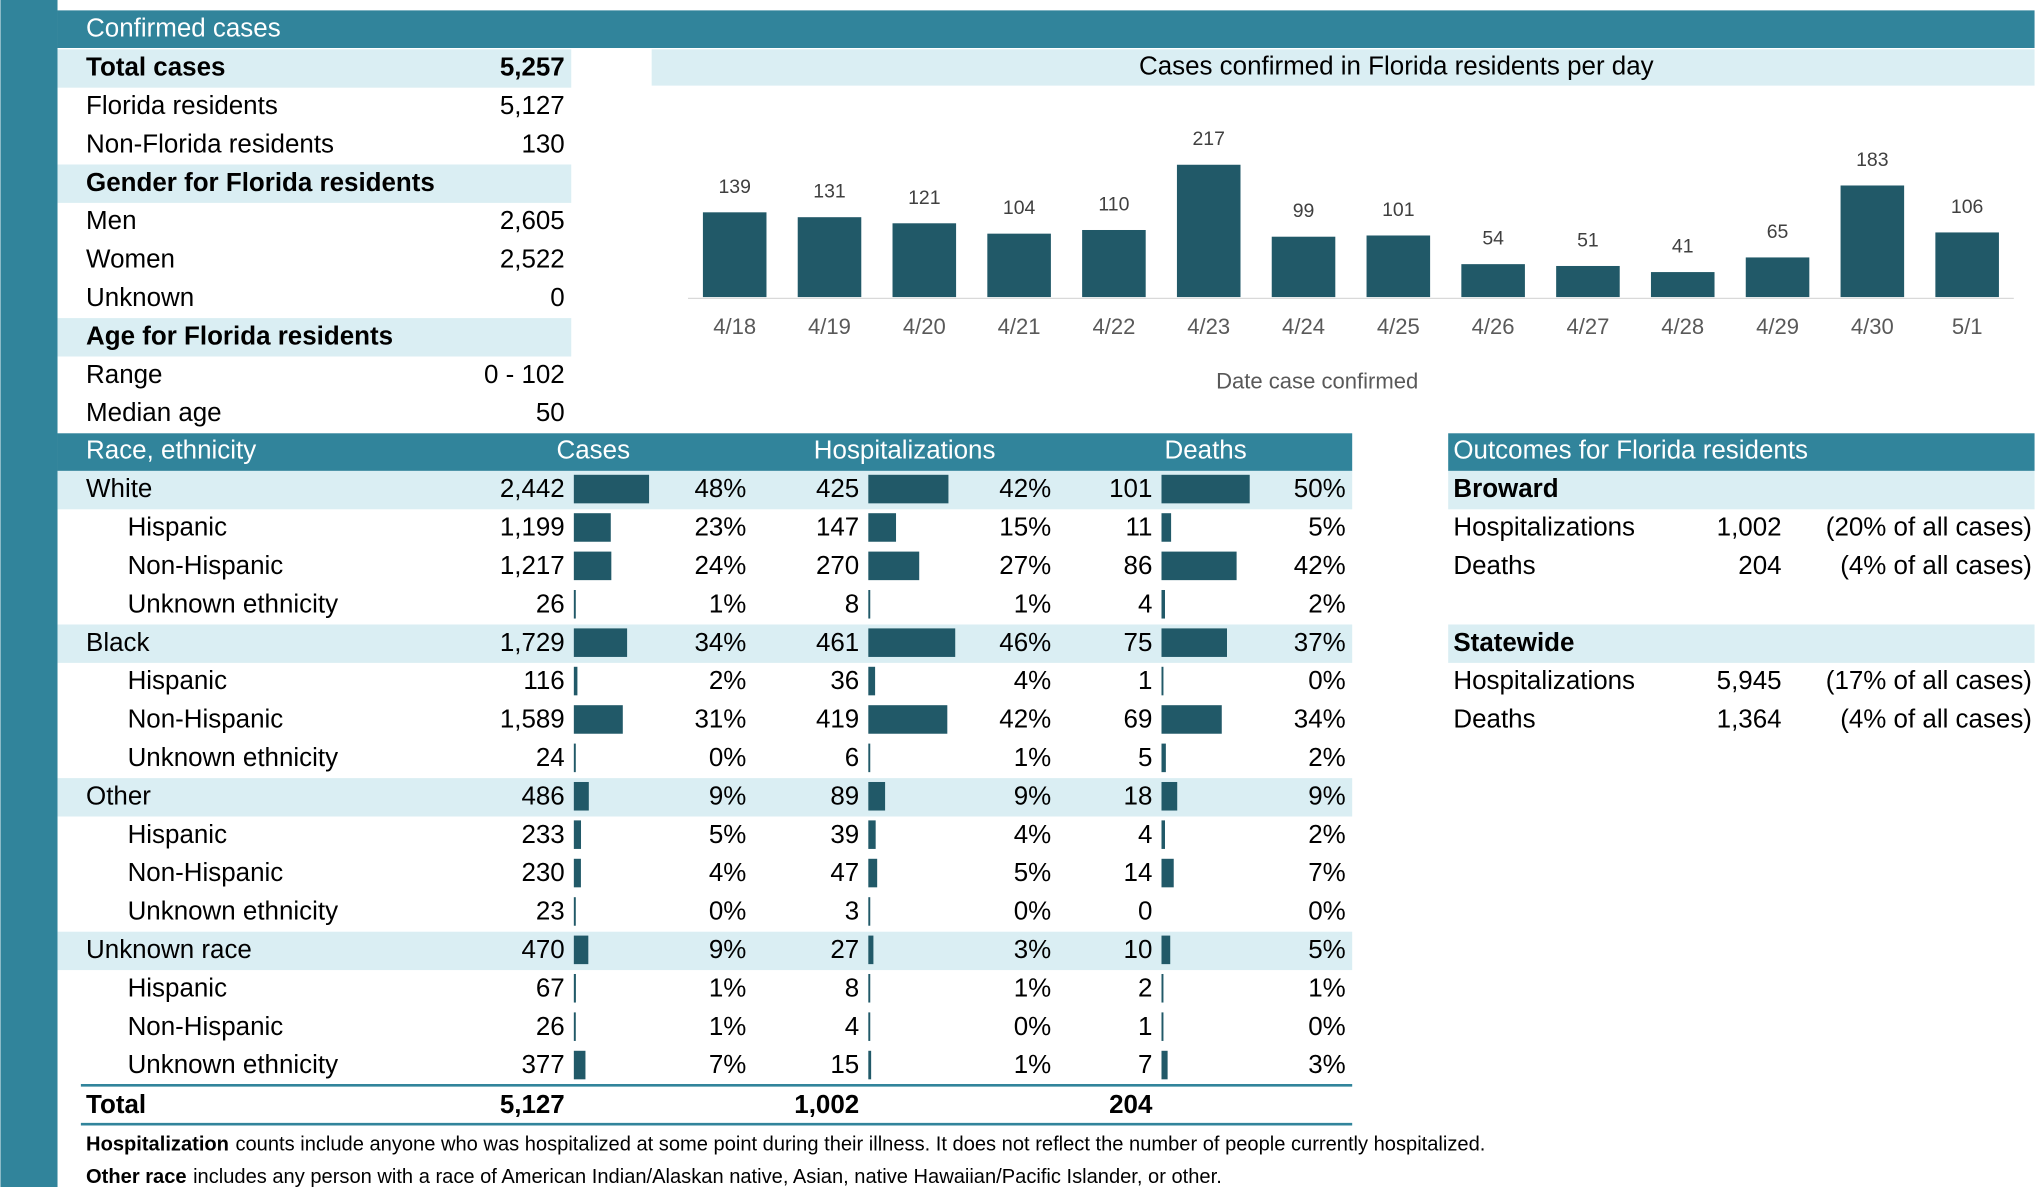 This screenshot has width=2035, height=1187. What do you see at coordinates (1936, 720) in the screenshot?
I see `outcome-note: (4% of all cases)` at bounding box center [1936, 720].